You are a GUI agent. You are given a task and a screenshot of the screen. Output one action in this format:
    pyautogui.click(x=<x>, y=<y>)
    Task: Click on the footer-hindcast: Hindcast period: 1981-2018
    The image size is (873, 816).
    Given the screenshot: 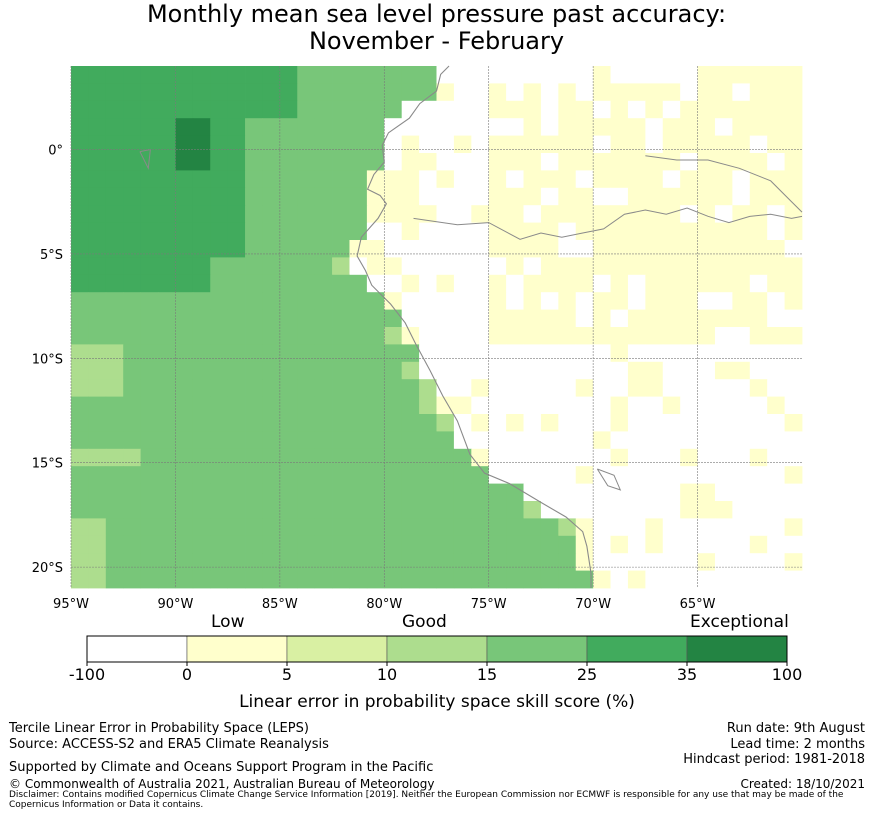 What is the action you would take?
    pyautogui.click(x=774, y=759)
    